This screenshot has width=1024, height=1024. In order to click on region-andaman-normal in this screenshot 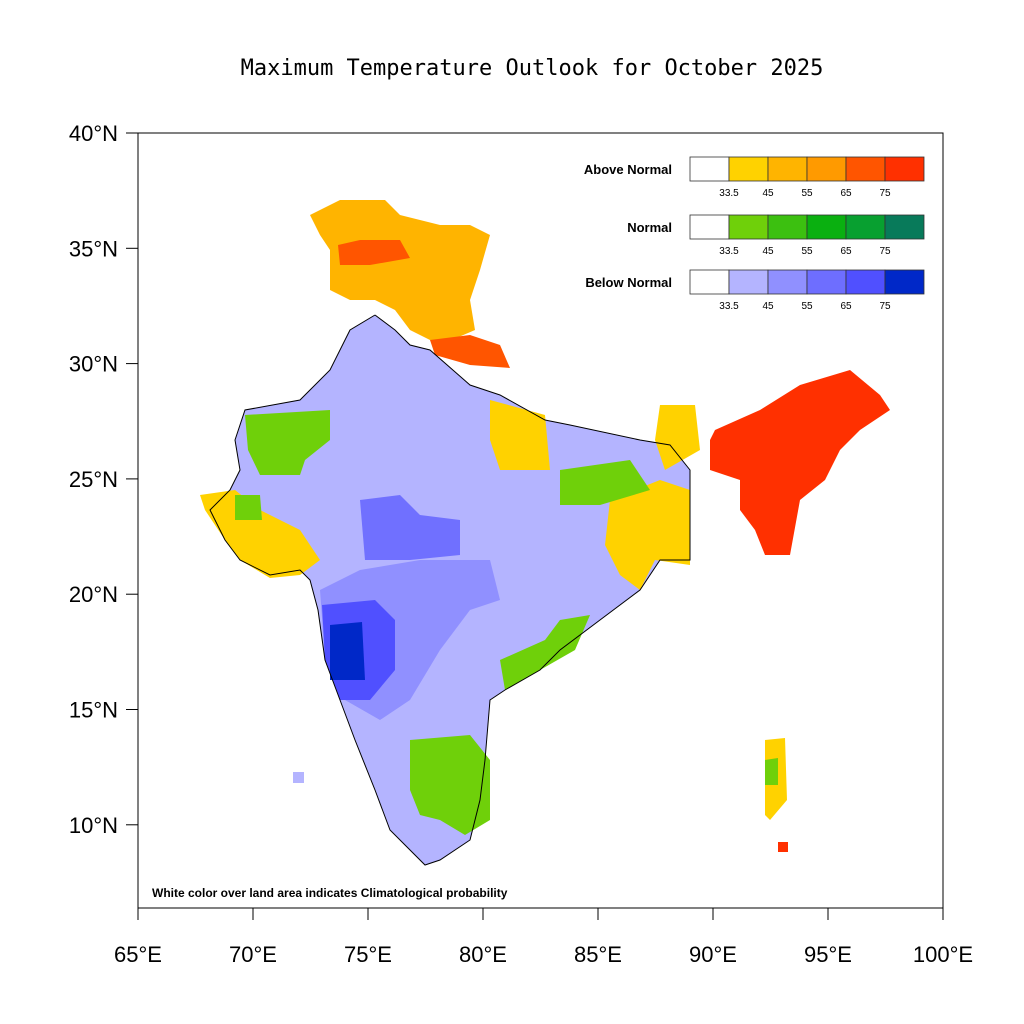, I will do `click(771, 771)`.